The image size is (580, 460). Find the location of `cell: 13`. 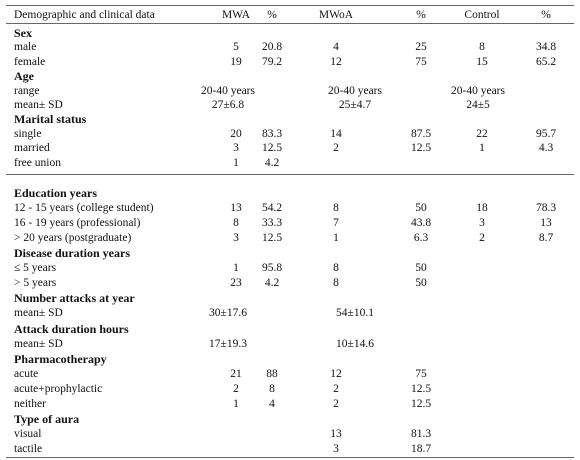

cell: 13 is located at coordinates (236, 208).